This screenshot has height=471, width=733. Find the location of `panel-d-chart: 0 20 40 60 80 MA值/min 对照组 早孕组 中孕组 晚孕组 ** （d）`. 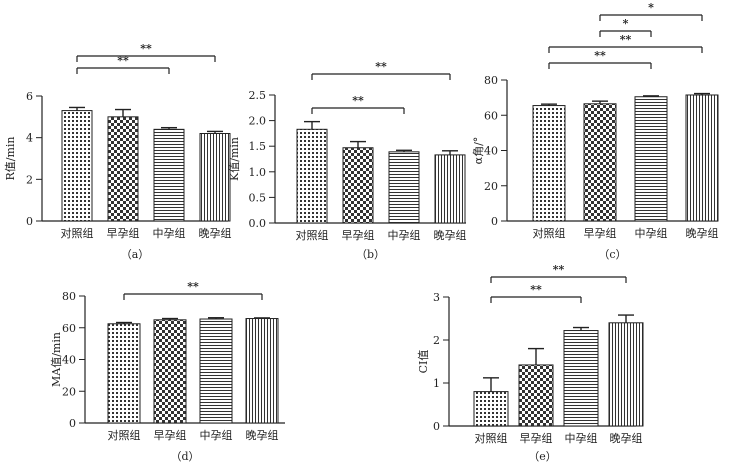

panel-d-chart: 0 20 40 60 80 MA值/min 对照组 早孕组 中孕组 晚孕组 ** （d） is located at coordinates (167, 371).